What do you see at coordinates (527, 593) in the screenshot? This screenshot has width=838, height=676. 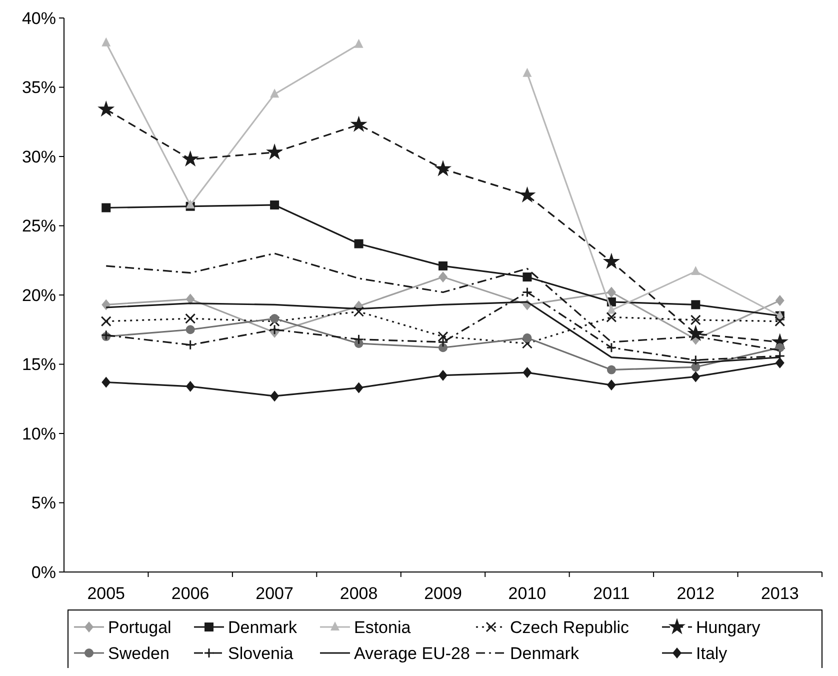 I see `x-tick-label: 2010` at bounding box center [527, 593].